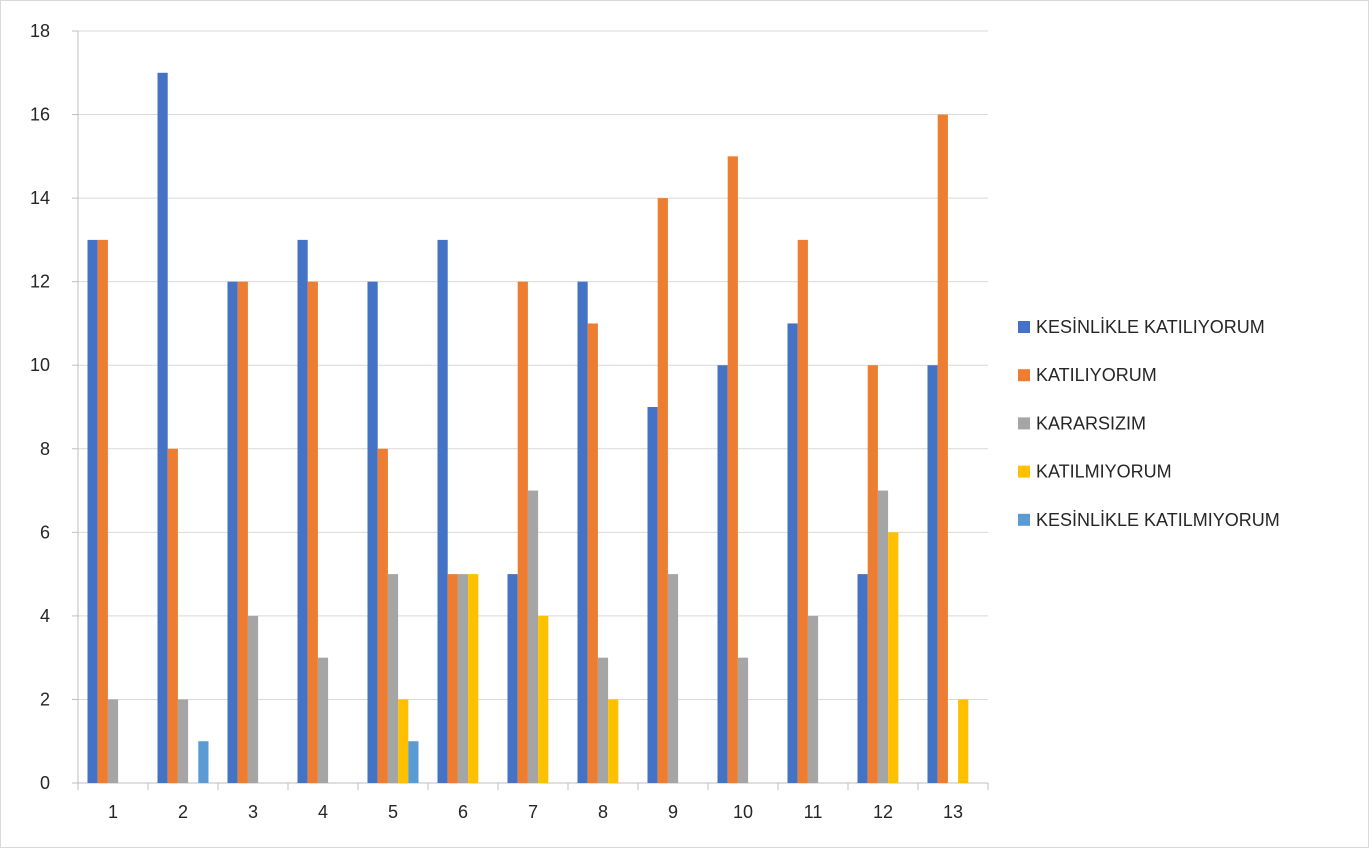 The width and height of the screenshot is (1369, 848). I want to click on y-tick-label: 10, so click(40, 365).